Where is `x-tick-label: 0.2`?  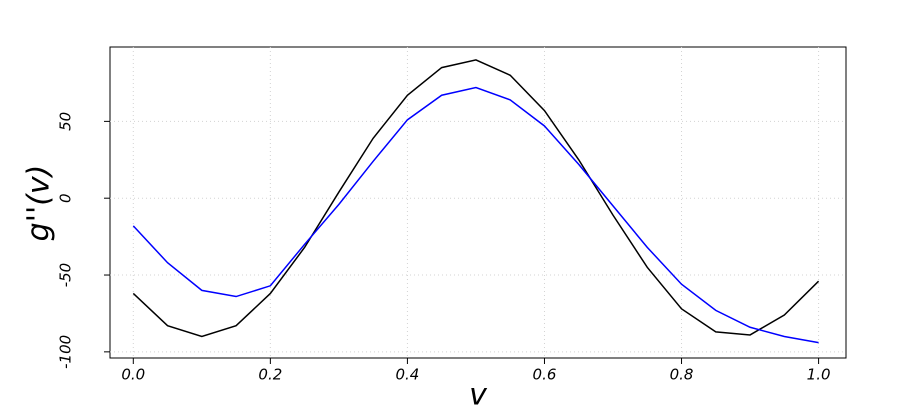 x-tick-label: 0.2 is located at coordinates (270, 375).